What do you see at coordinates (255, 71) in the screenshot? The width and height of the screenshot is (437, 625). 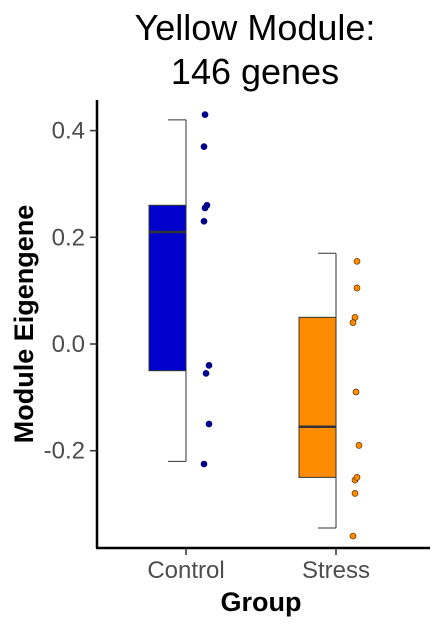 I see `chart-title-line-2: 146 genes` at bounding box center [255, 71].